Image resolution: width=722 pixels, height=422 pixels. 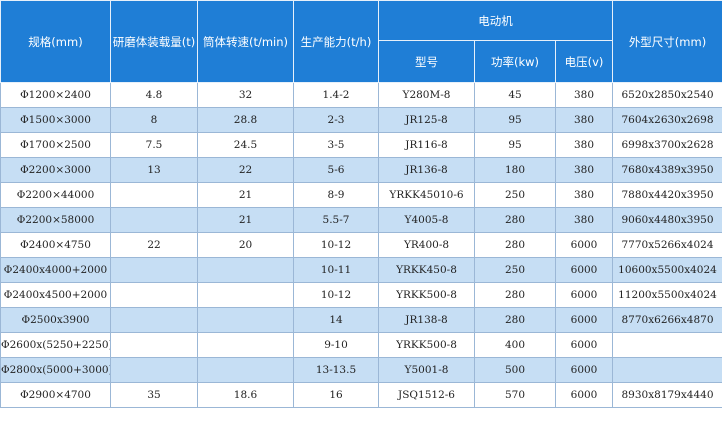 I want to click on table-cell: 8-9, so click(x=336, y=195).